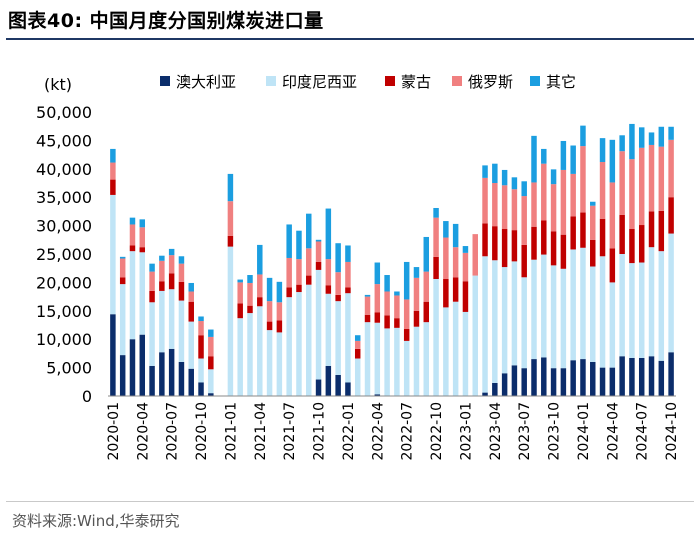 Image resolution: width=700 pixels, height=535 pixels. Describe the element at coordinates (563, 251) in the screenshot. I see `bar-segment-2023-11-s2` at that location.